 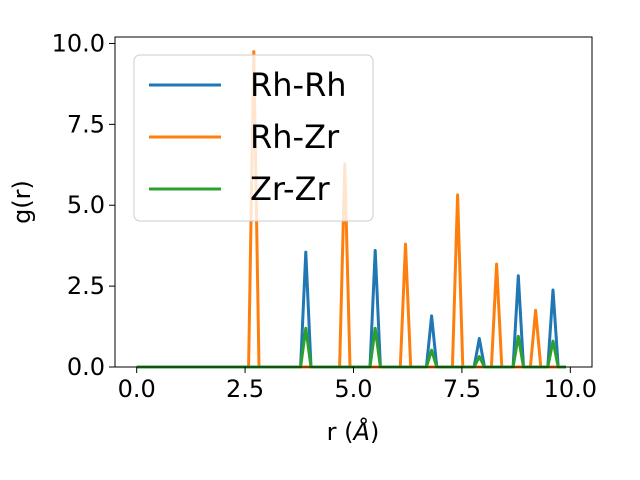 I want to click on legend-item-rh-zr: Rh-Zr, so click(x=244, y=137).